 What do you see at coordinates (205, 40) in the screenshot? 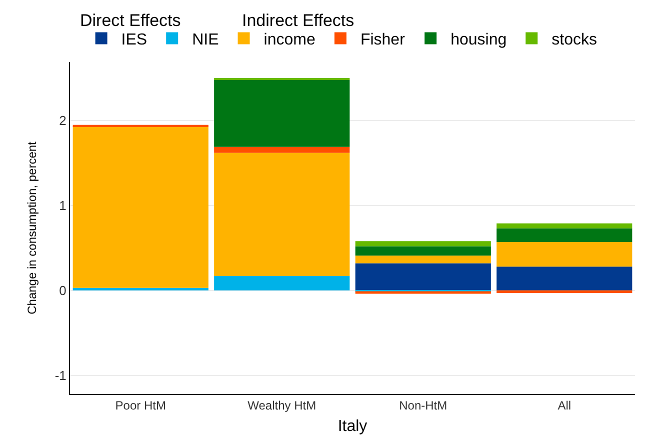
I see `legend-label: NIE` at bounding box center [205, 40].